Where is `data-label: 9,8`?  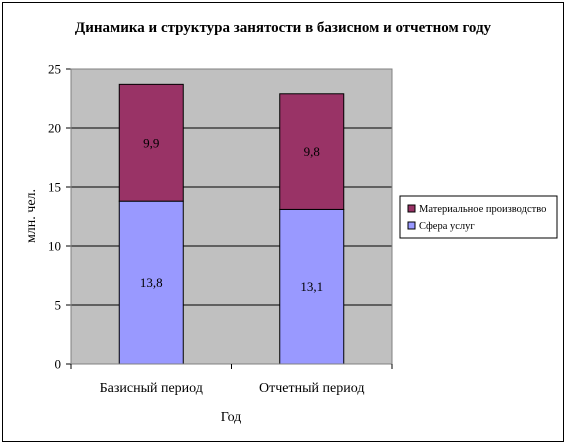
data-label: 9,8 is located at coordinates (312, 151).